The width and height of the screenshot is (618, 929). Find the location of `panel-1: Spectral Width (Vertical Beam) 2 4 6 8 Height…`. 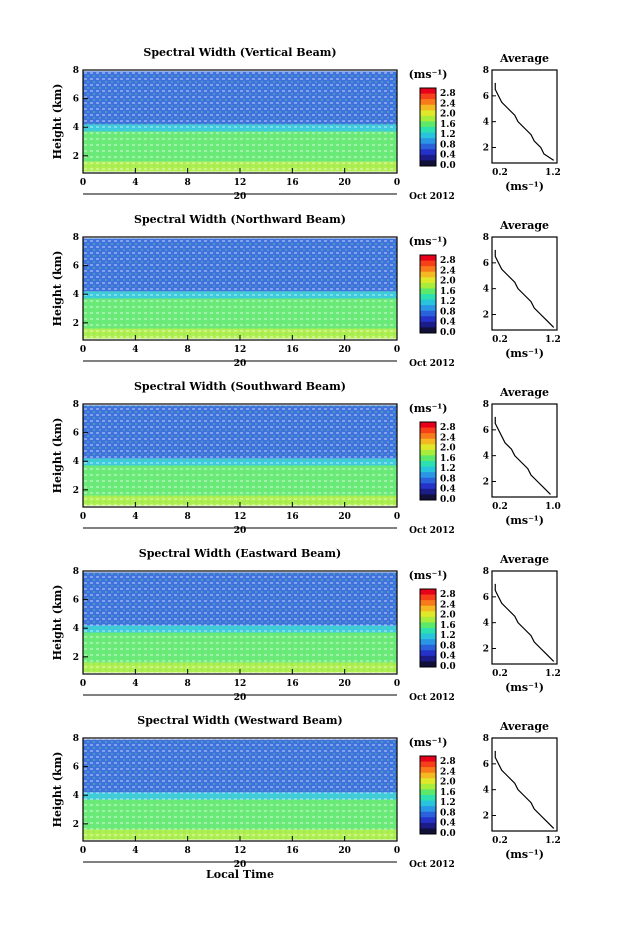

panel-1: Spectral Width (Vertical Beam) 2 4 6 8 Height… is located at coordinates (306, 124).